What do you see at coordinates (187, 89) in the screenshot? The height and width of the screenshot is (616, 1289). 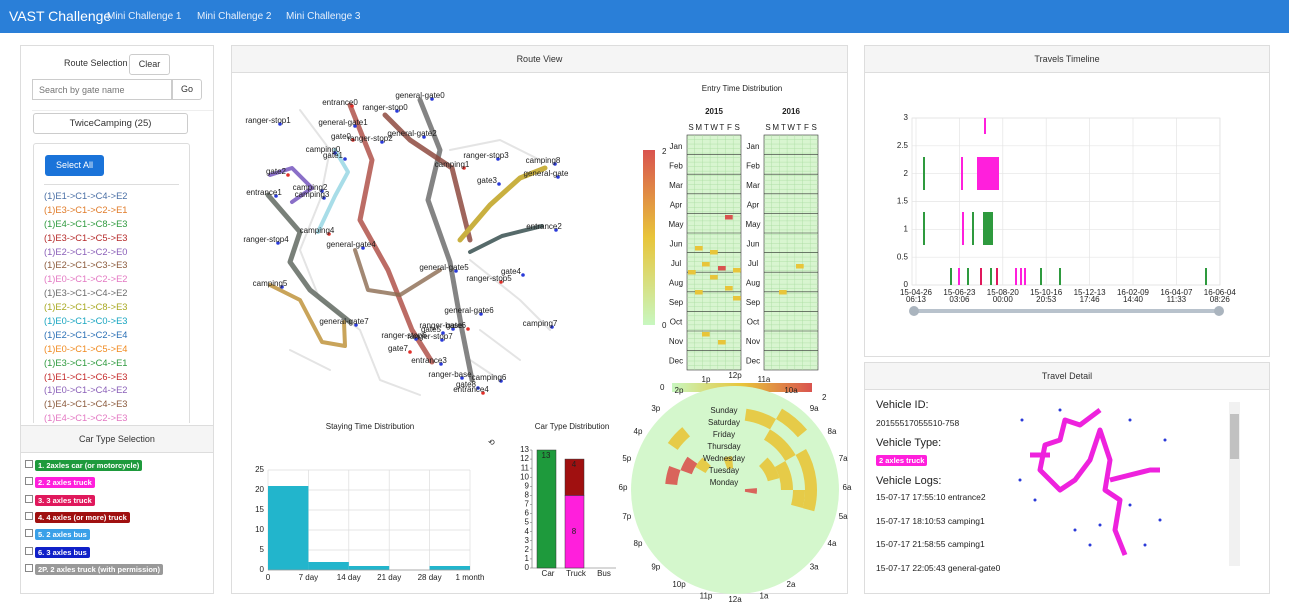 I see `go-button: Go` at bounding box center [187, 89].